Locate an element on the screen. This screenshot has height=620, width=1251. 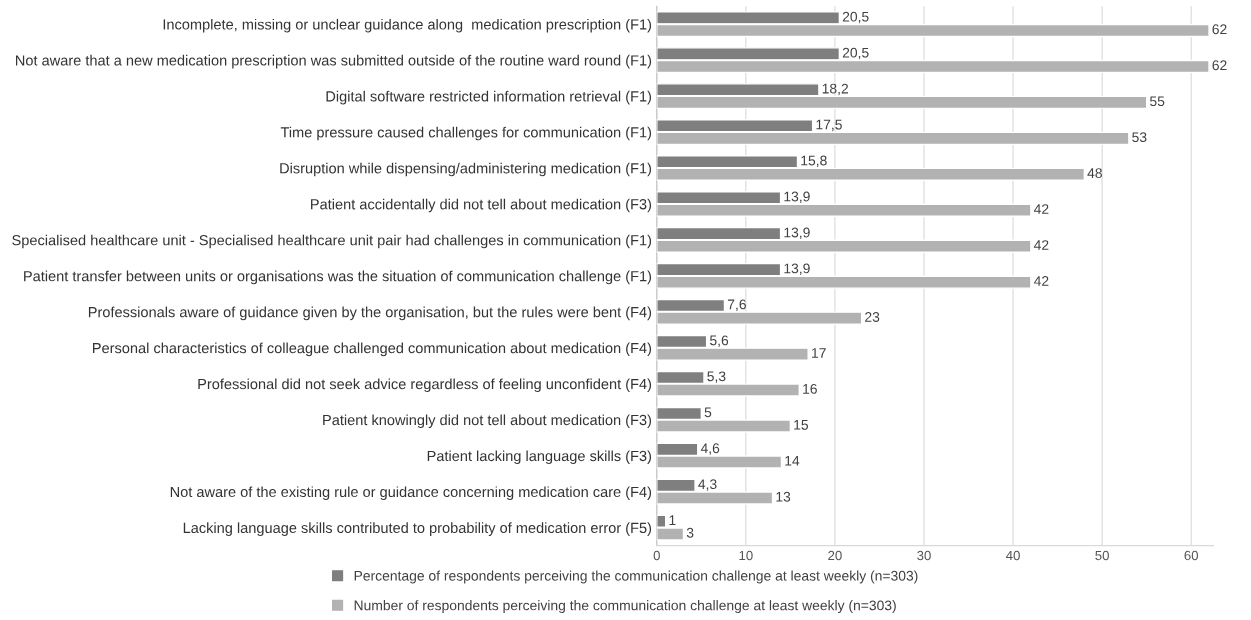
data-label: 5,3 is located at coordinates (716, 377).